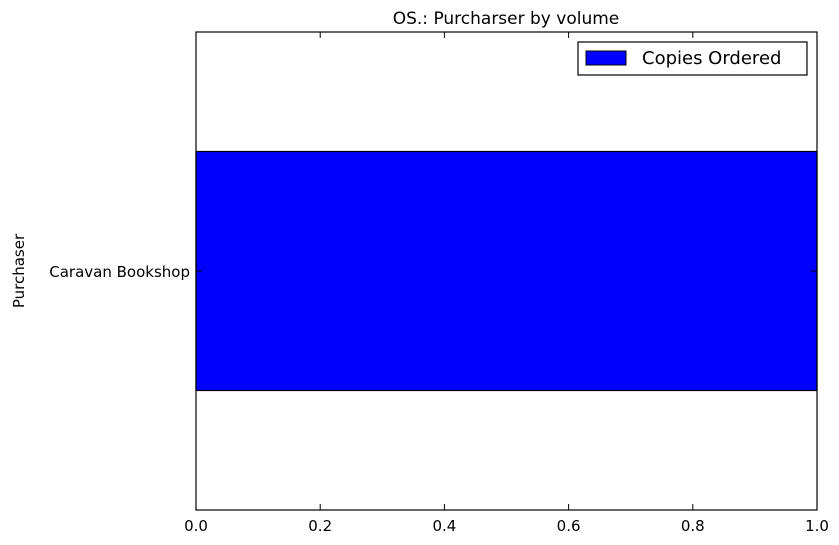  Describe the element at coordinates (817, 526) in the screenshot. I see `x-tick-label: 1.0` at that location.